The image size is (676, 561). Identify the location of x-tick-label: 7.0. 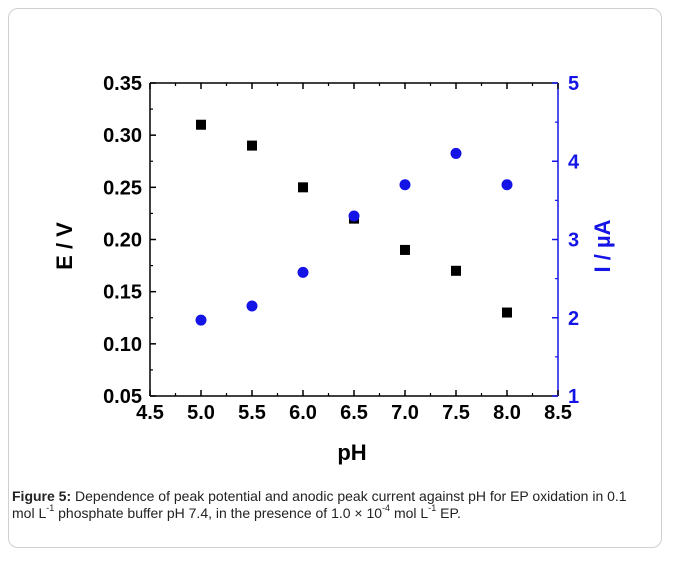
(405, 413).